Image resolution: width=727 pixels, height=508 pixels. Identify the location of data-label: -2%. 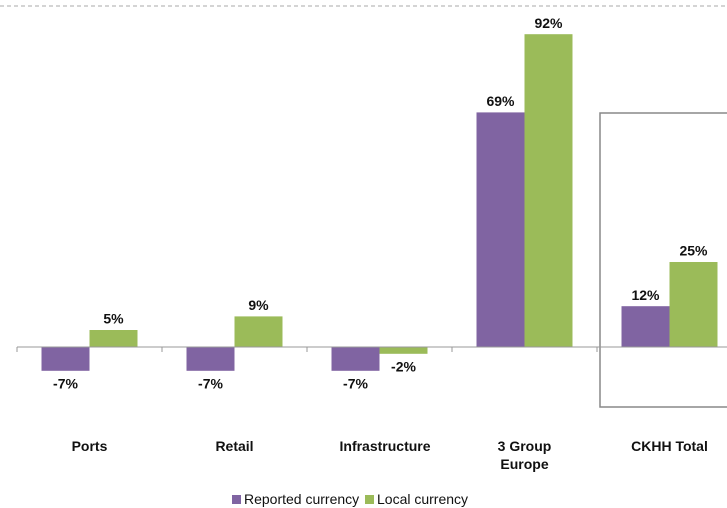
(403, 367).